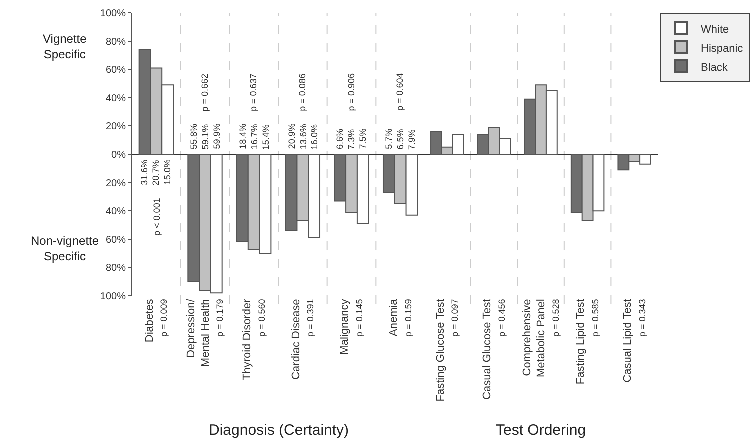 The image size is (750, 443). What do you see at coordinates (265, 137) in the screenshot?
I see `annotation: 15.4%` at bounding box center [265, 137].